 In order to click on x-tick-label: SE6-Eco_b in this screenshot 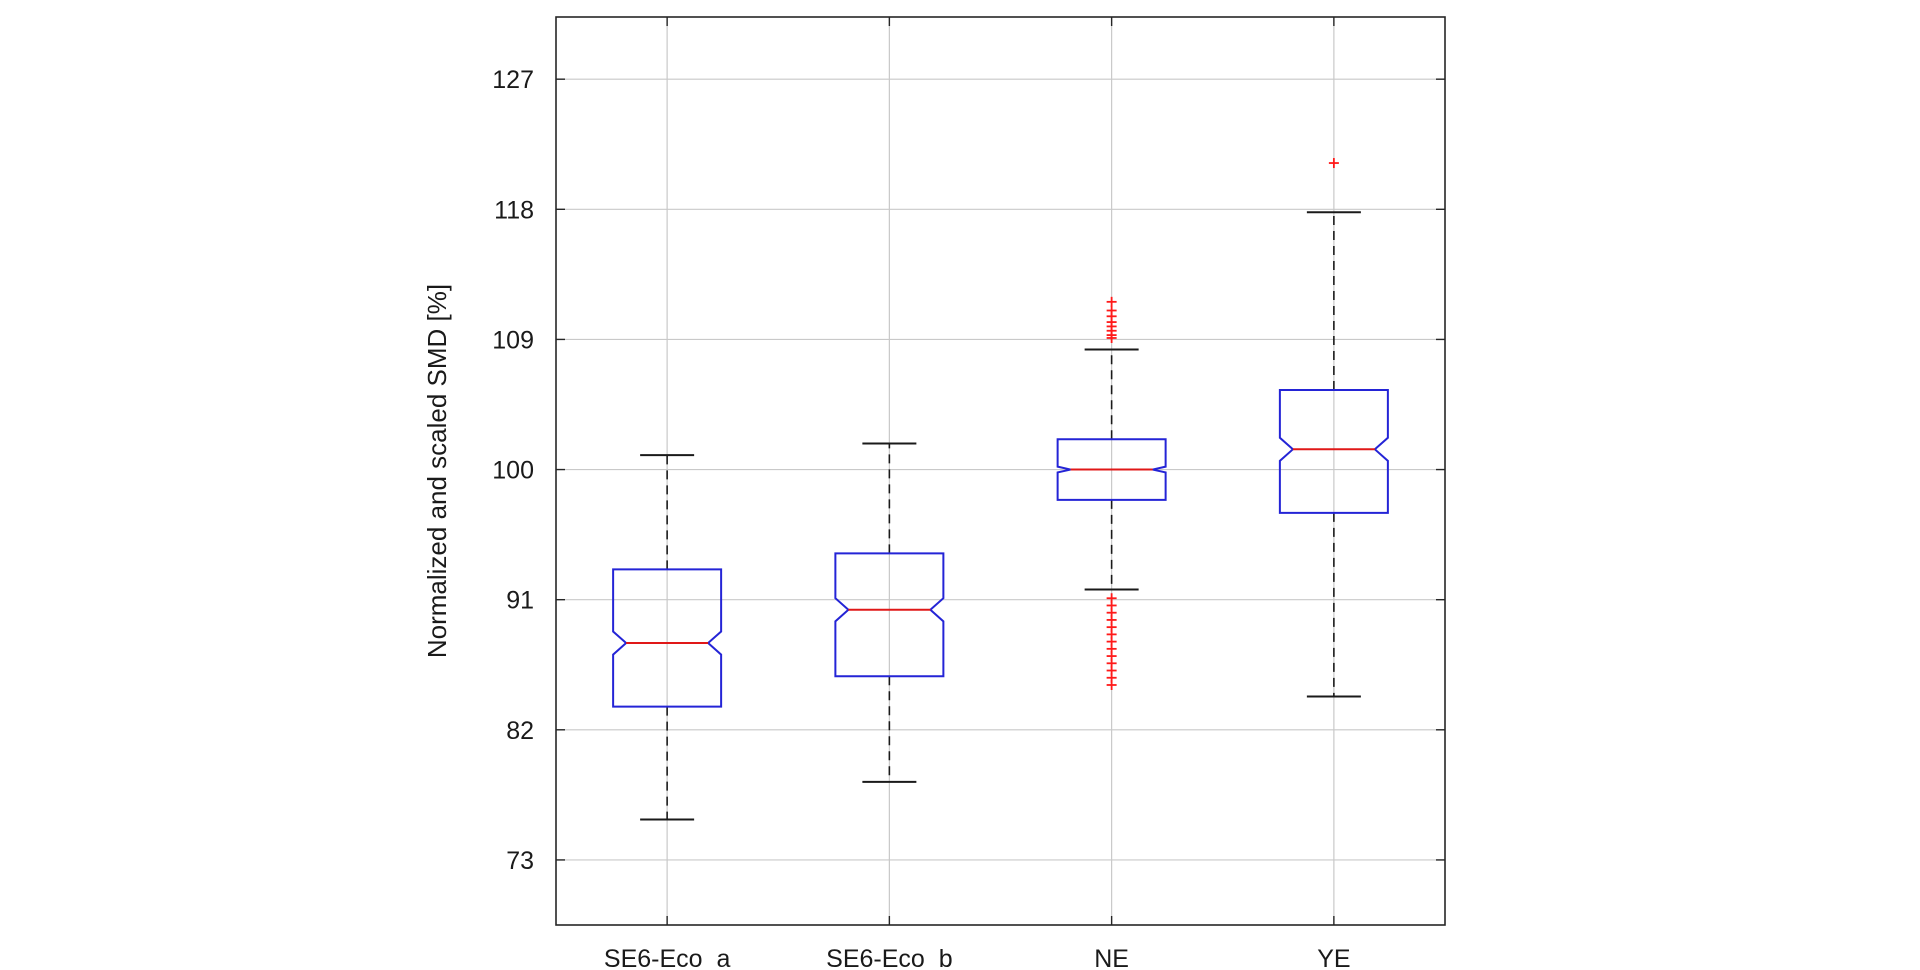, I will do `click(889, 957)`.